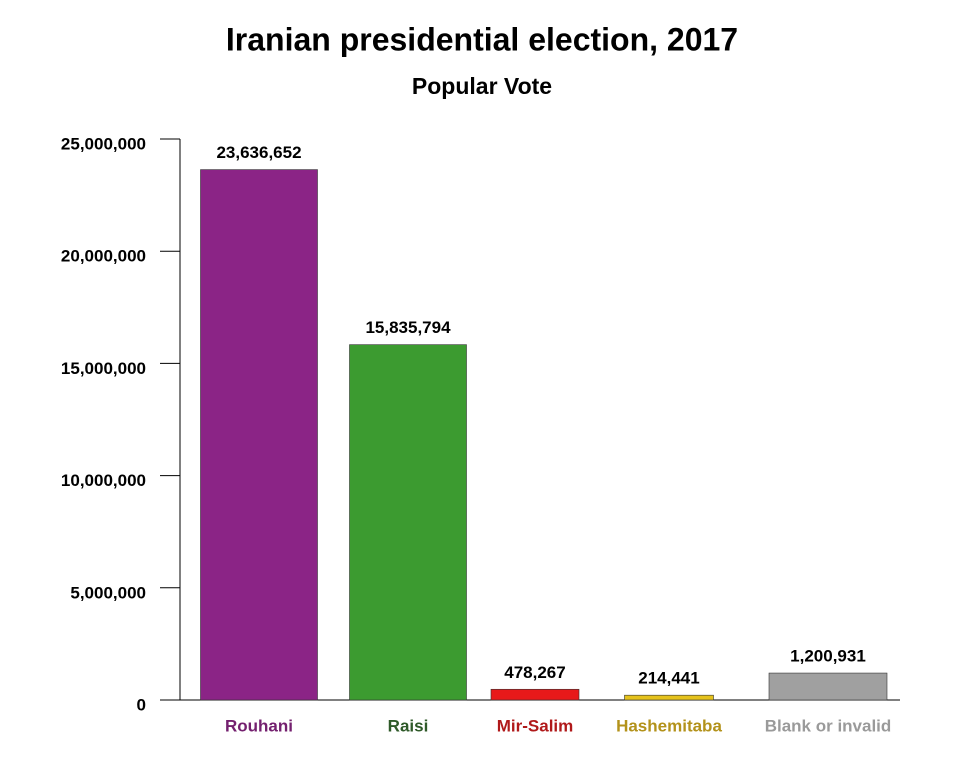  I want to click on y-tick-label: 0, so click(141, 704).